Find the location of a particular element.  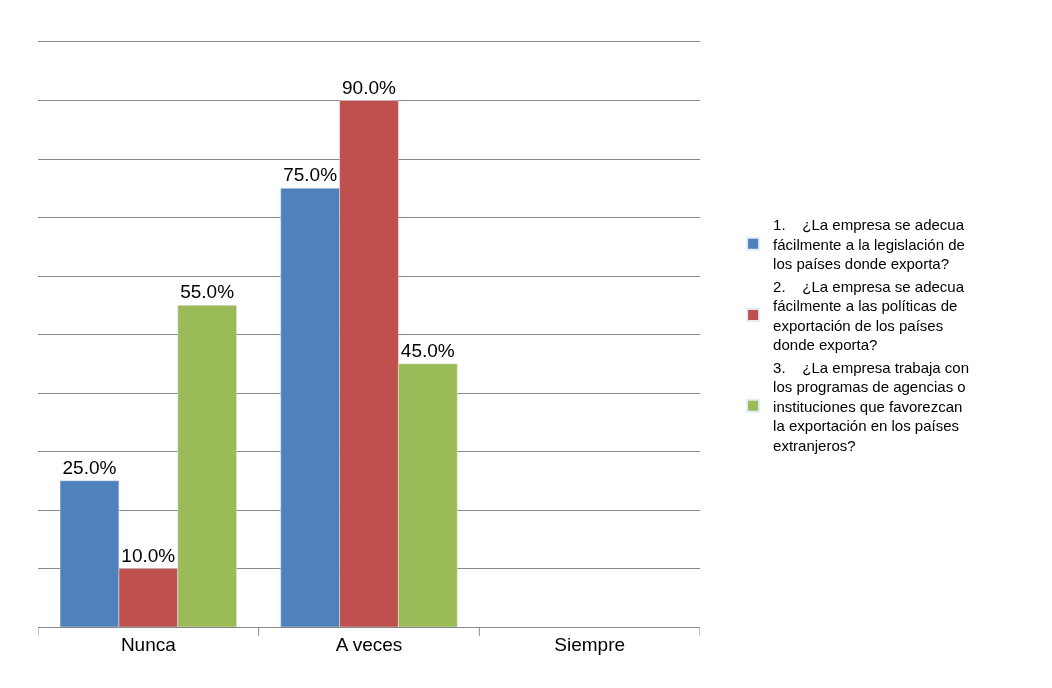

x-tick-label: Nunca is located at coordinates (148, 644).